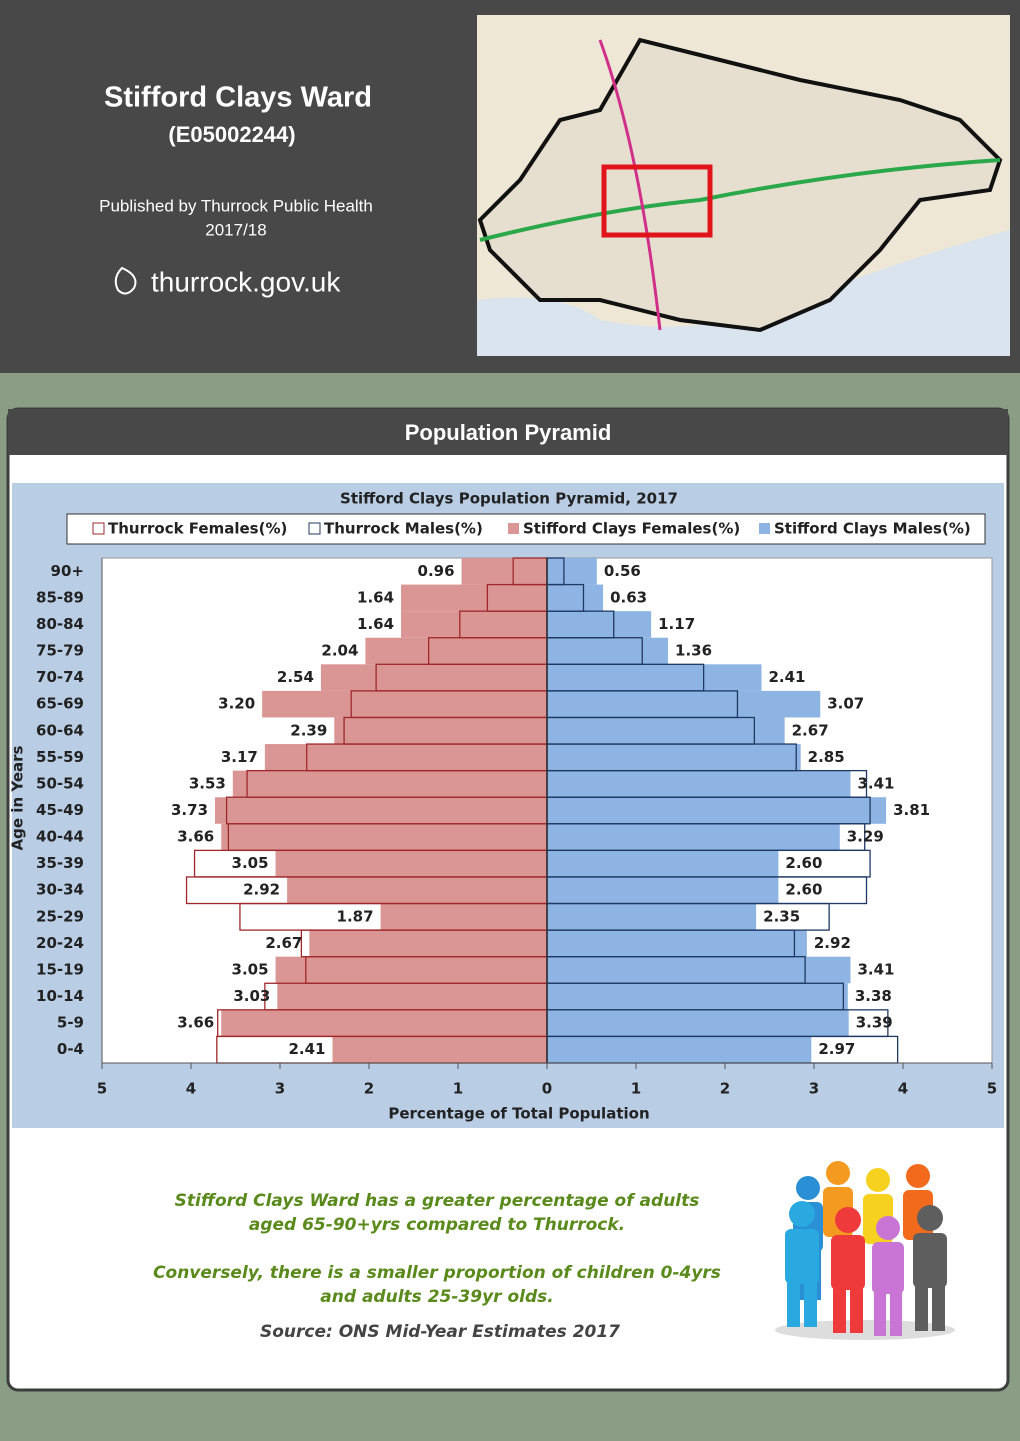 This screenshot has width=1020, height=1441. Describe the element at coordinates (195, 1023) in the screenshot. I see `data-label: 3.66` at that location.